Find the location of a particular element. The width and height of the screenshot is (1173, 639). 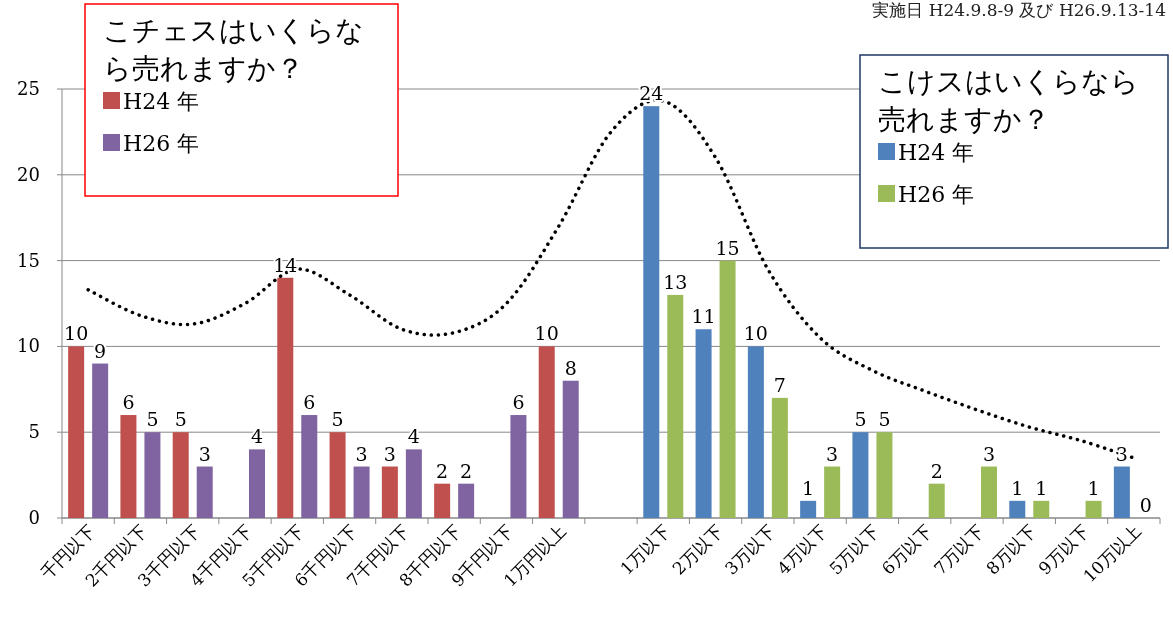

data-label: 7 is located at coordinates (779, 384).